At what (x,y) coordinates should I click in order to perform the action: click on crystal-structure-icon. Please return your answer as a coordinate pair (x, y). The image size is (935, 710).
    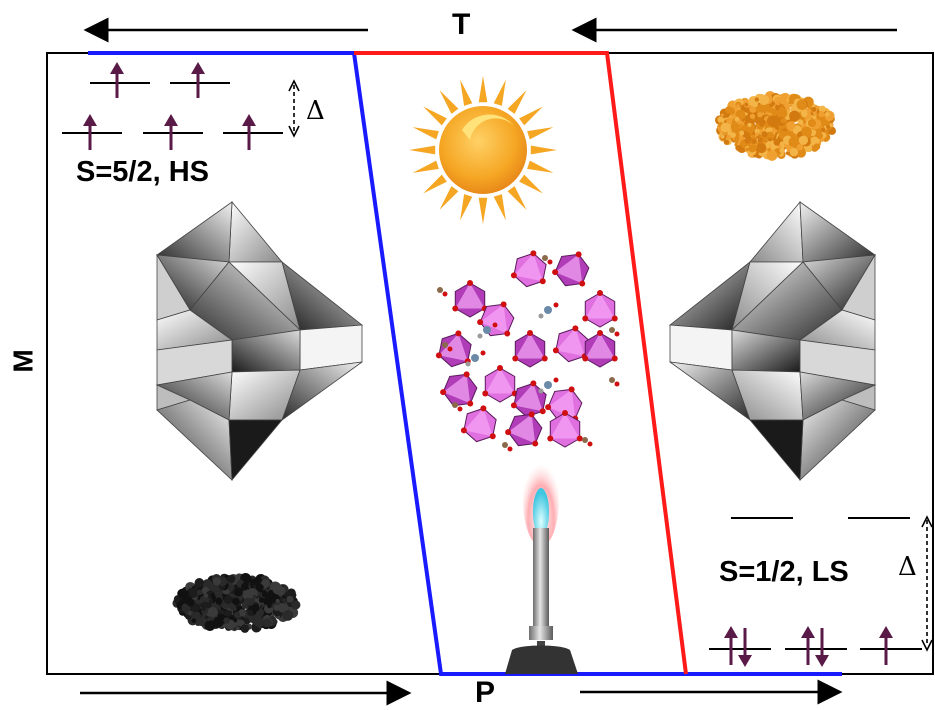
    Looking at the image, I should click on (527, 351).